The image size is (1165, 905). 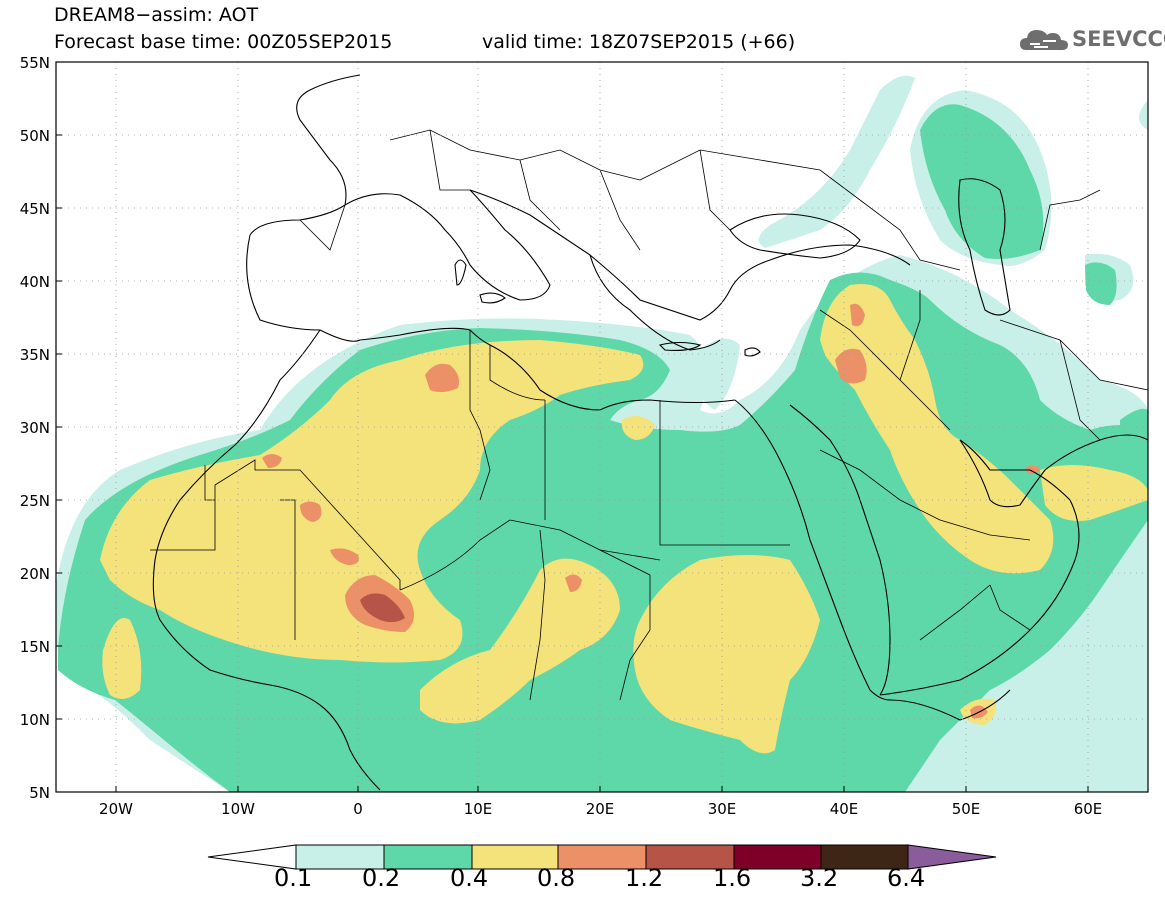 What do you see at coordinates (644, 878) in the screenshot?
I see `colorbar-label: 1.2` at bounding box center [644, 878].